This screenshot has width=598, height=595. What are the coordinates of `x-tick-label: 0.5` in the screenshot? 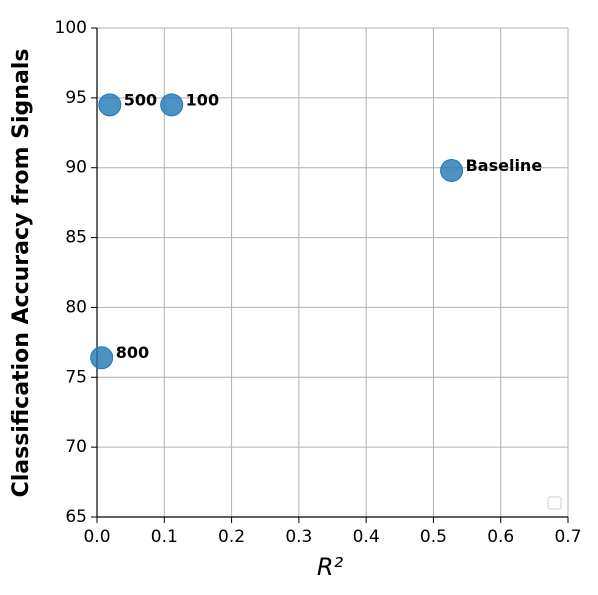 It's located at (433, 537).